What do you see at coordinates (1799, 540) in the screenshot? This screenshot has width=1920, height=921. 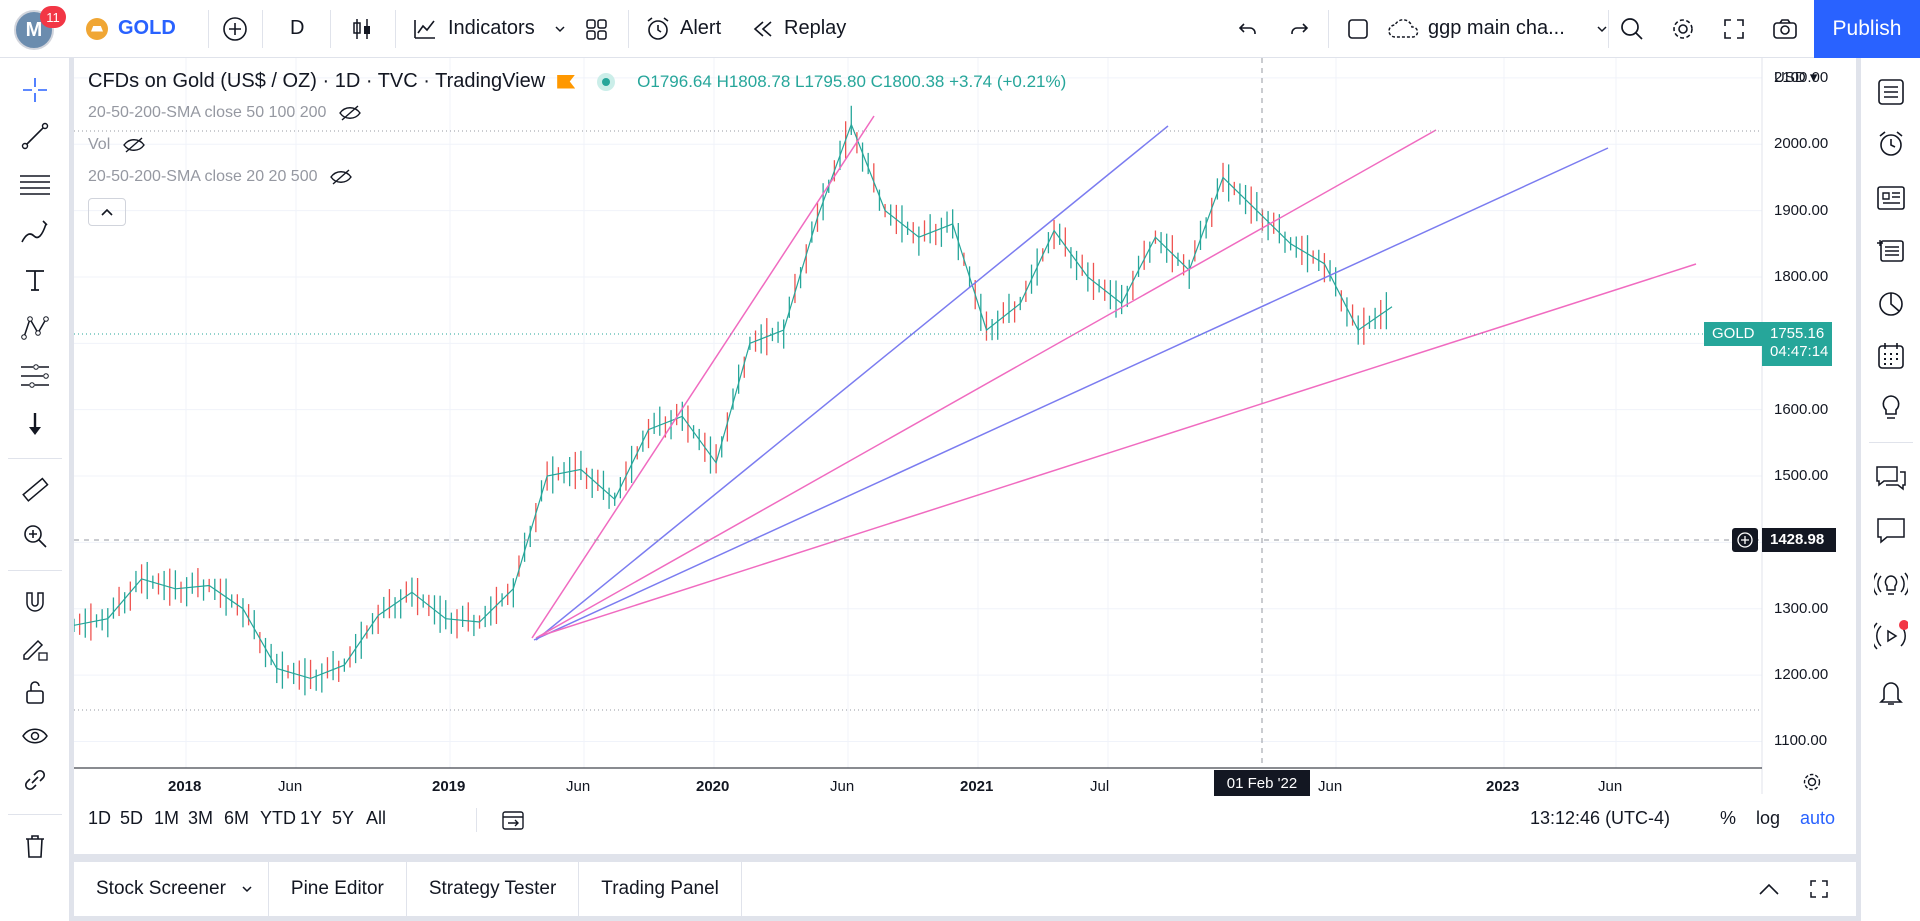 I see `crosshair-price-tag: 1428.98` at bounding box center [1799, 540].